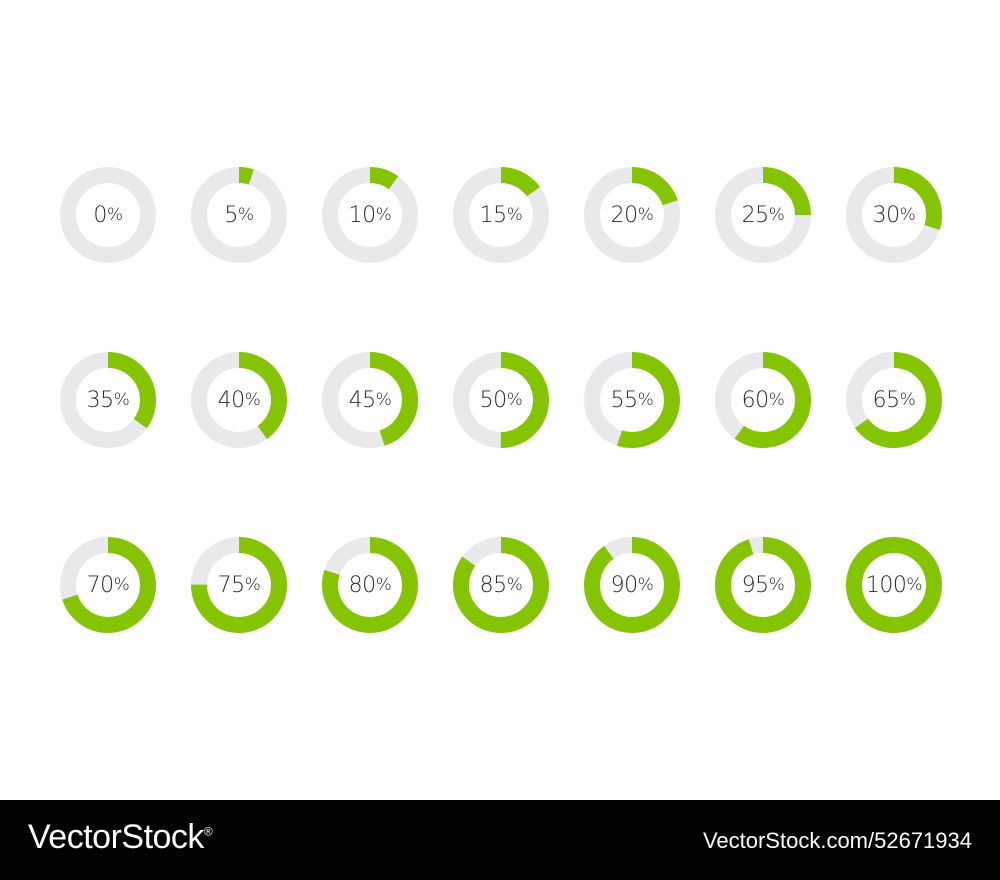 This screenshot has width=1000, height=880. I want to click on ring-label: 75%, so click(239, 585).